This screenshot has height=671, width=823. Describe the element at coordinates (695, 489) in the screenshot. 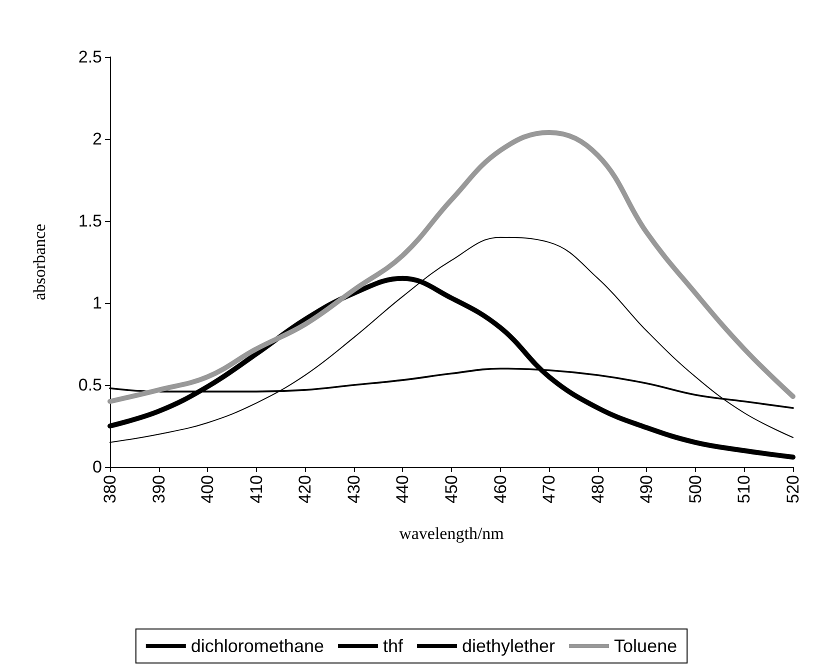

I see `x-tick-label: 500` at that location.